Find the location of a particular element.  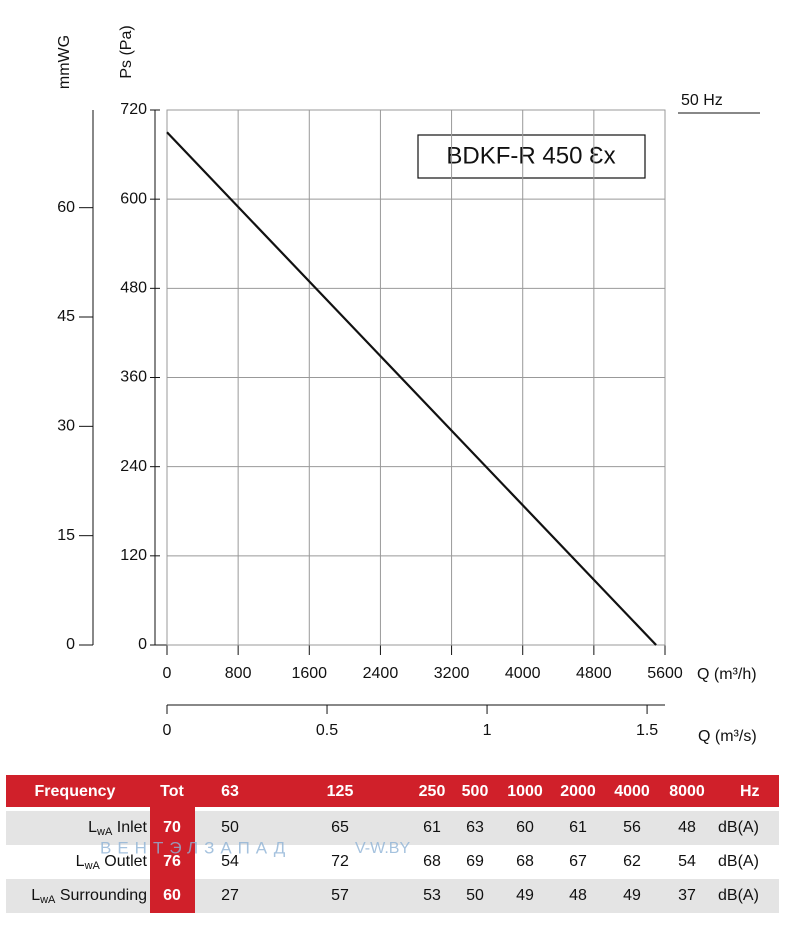

table-header-cell: 63 is located at coordinates (230, 791).